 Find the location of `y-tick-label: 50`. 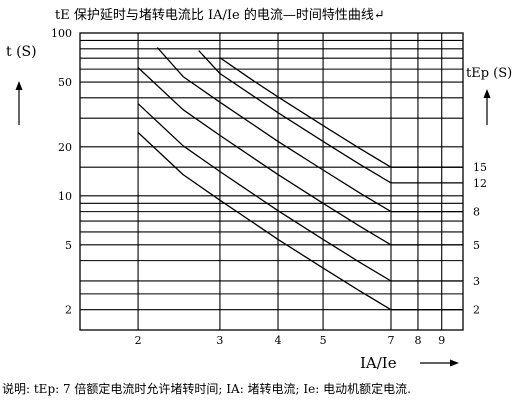

y-tick-label: 50 is located at coordinates (65, 82).